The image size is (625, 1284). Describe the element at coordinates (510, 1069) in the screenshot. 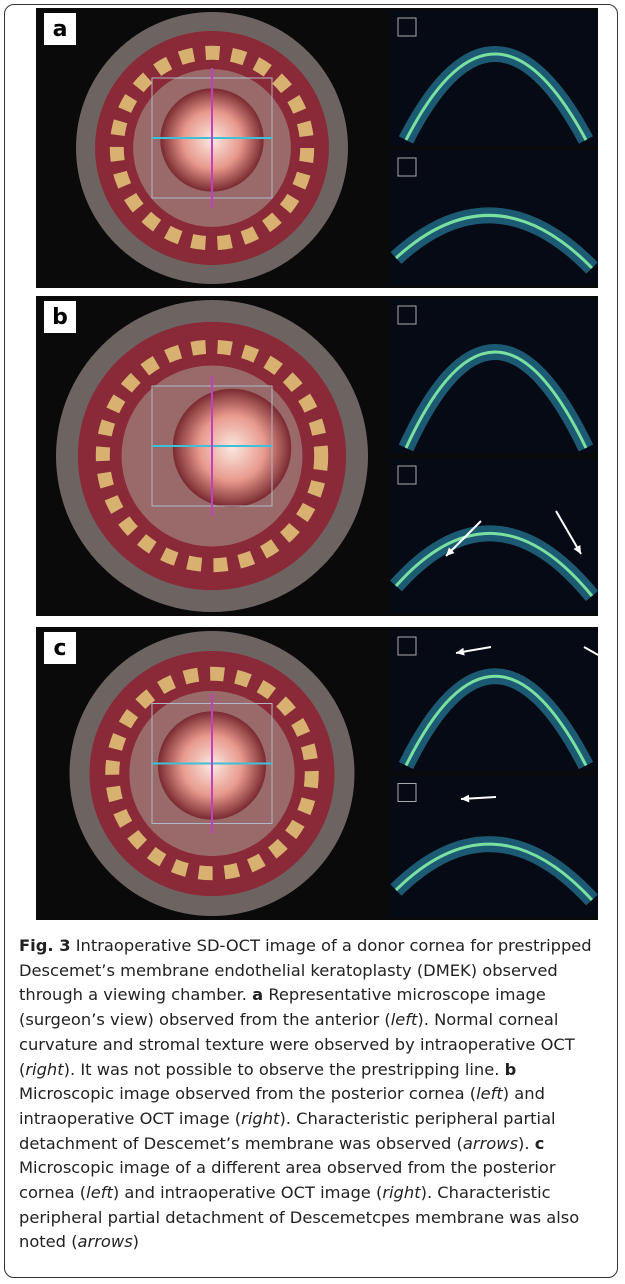

I see `caption-run: b` at that location.